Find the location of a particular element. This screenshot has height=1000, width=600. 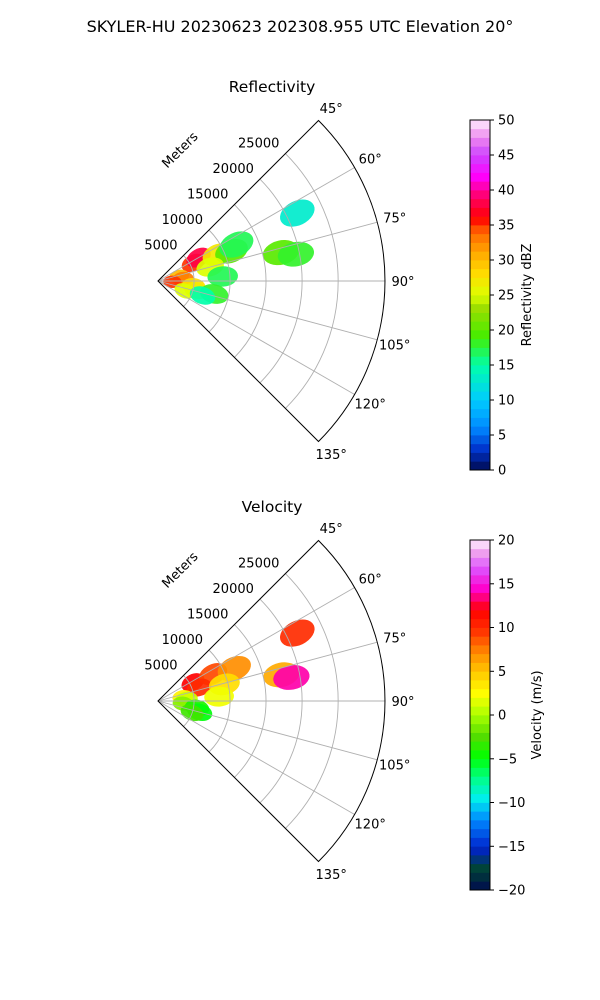

range-tick-label: 10000 is located at coordinates (182, 640).